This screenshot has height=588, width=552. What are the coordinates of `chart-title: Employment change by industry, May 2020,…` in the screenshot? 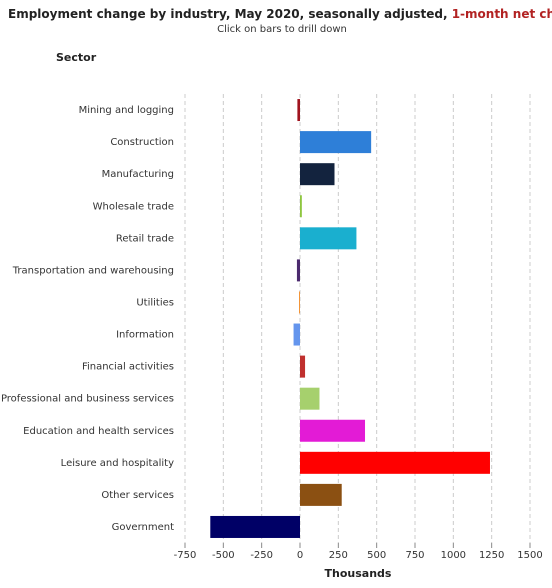 It's located at (280, 14).